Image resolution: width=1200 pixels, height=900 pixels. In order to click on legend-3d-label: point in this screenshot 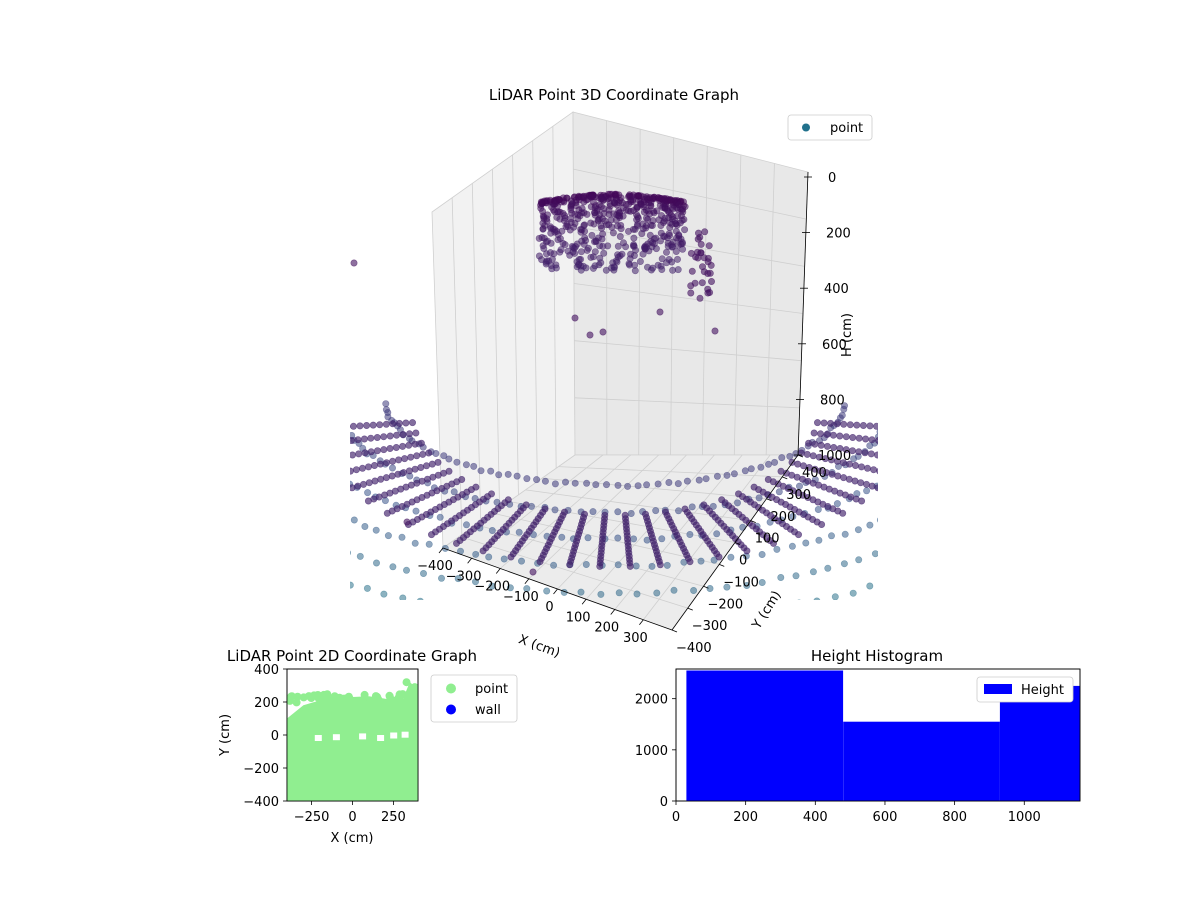, I will do `click(846, 128)`.